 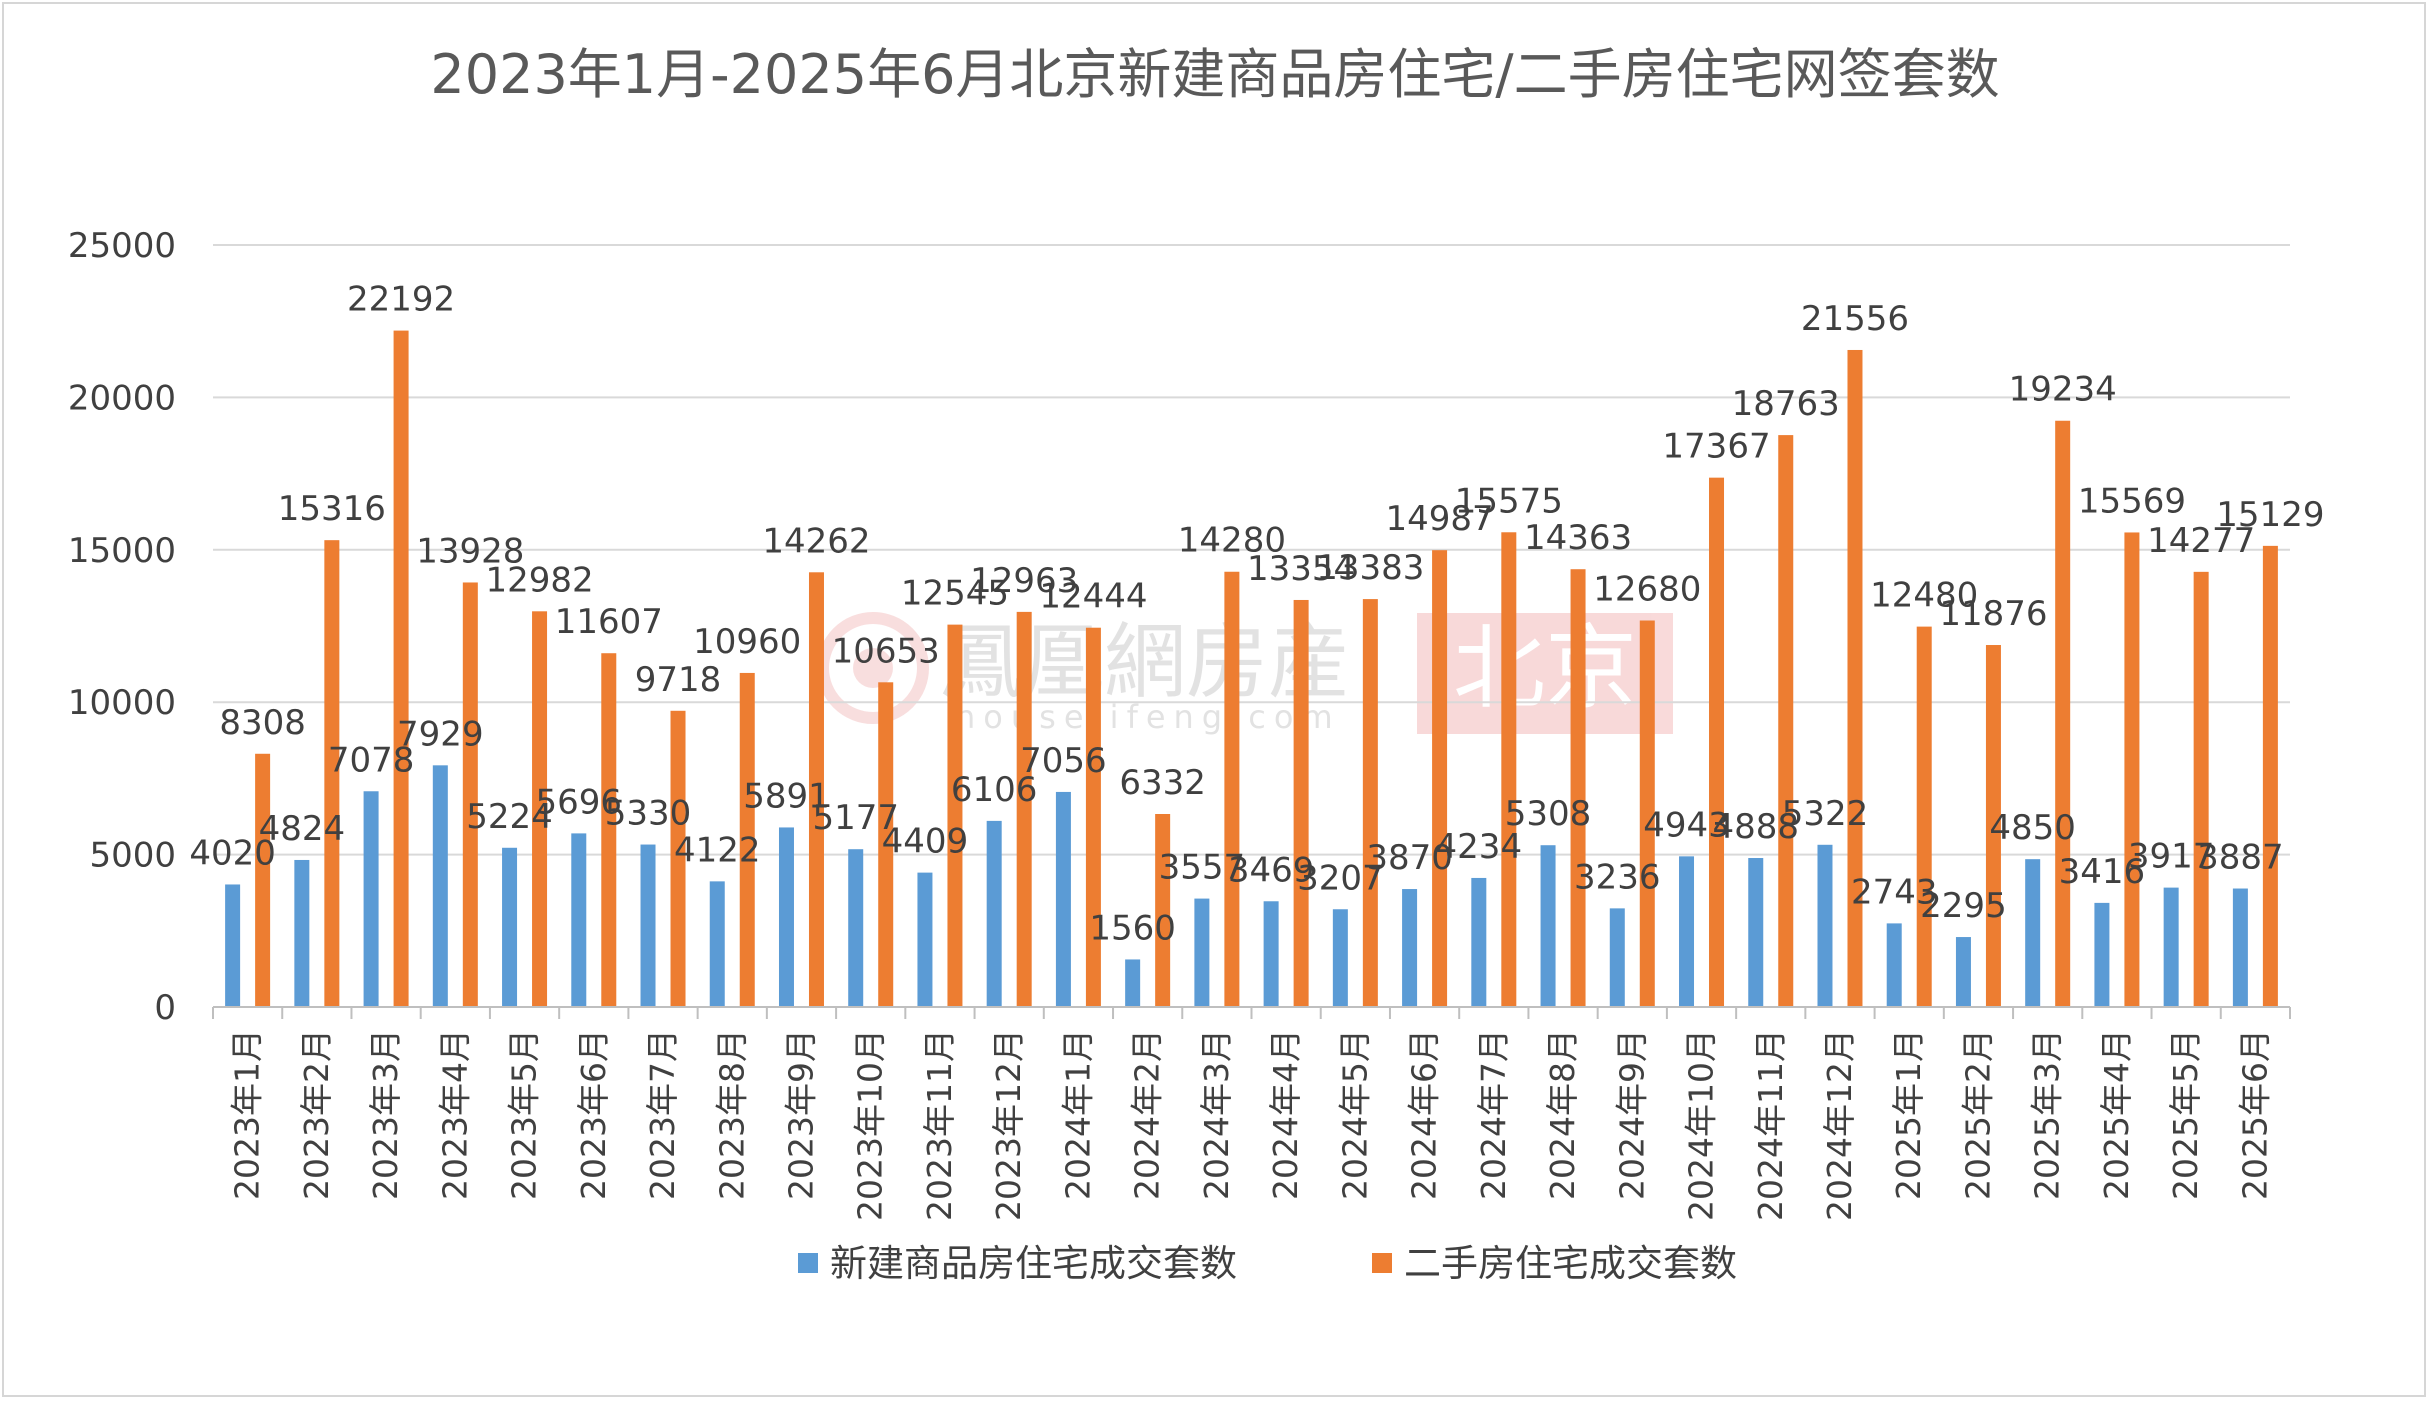 What do you see at coordinates (1825, 814) in the screenshot?
I see `data-label-new-home: 5322` at bounding box center [1825, 814].